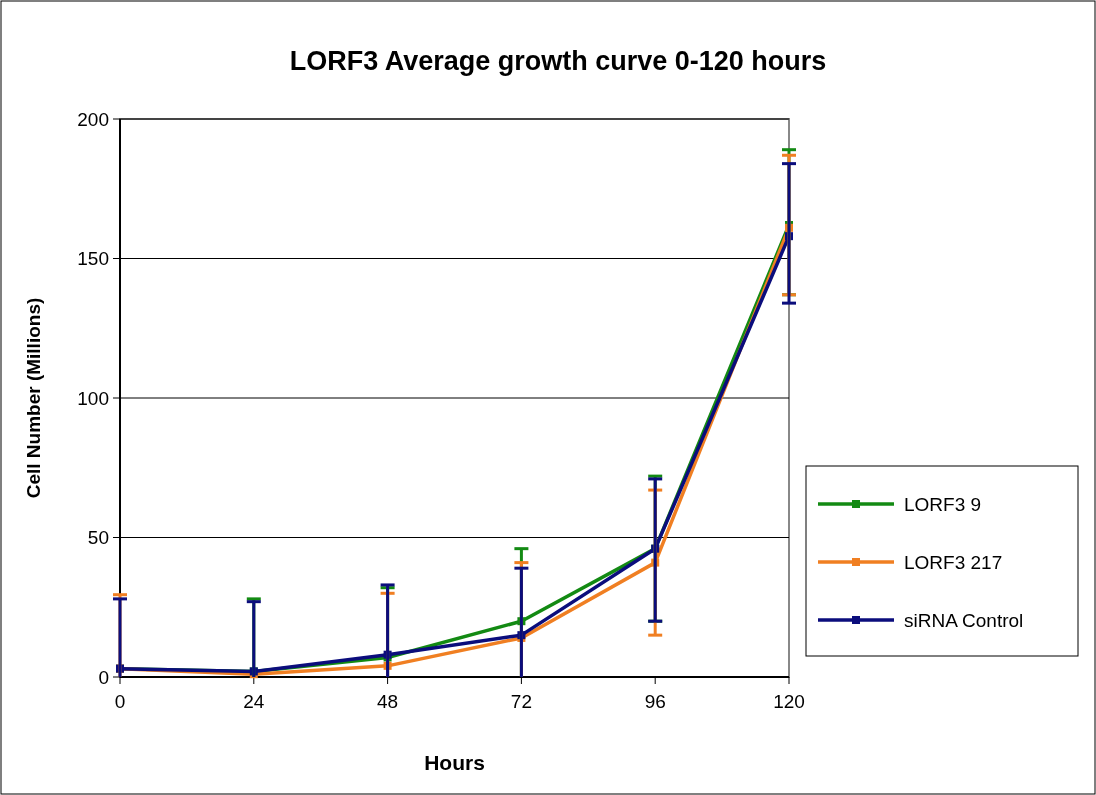 The image size is (1096, 795). What do you see at coordinates (33, 398) in the screenshot?
I see `y-axis-title: Cell Number (Millions)` at bounding box center [33, 398].